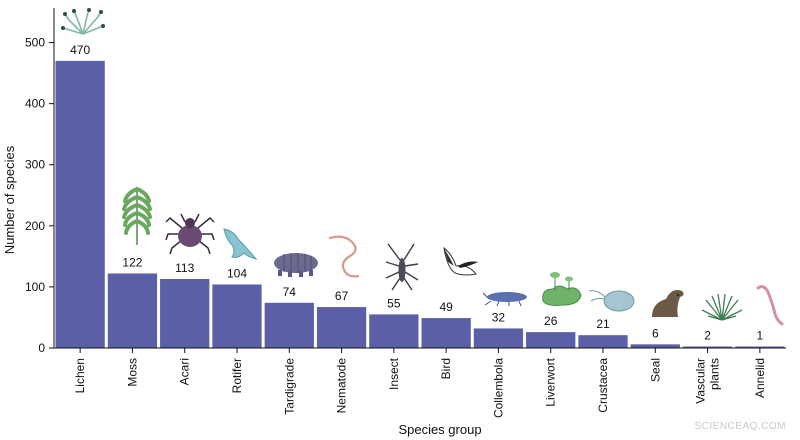  I want to click on nematode-icon, so click(344, 256).